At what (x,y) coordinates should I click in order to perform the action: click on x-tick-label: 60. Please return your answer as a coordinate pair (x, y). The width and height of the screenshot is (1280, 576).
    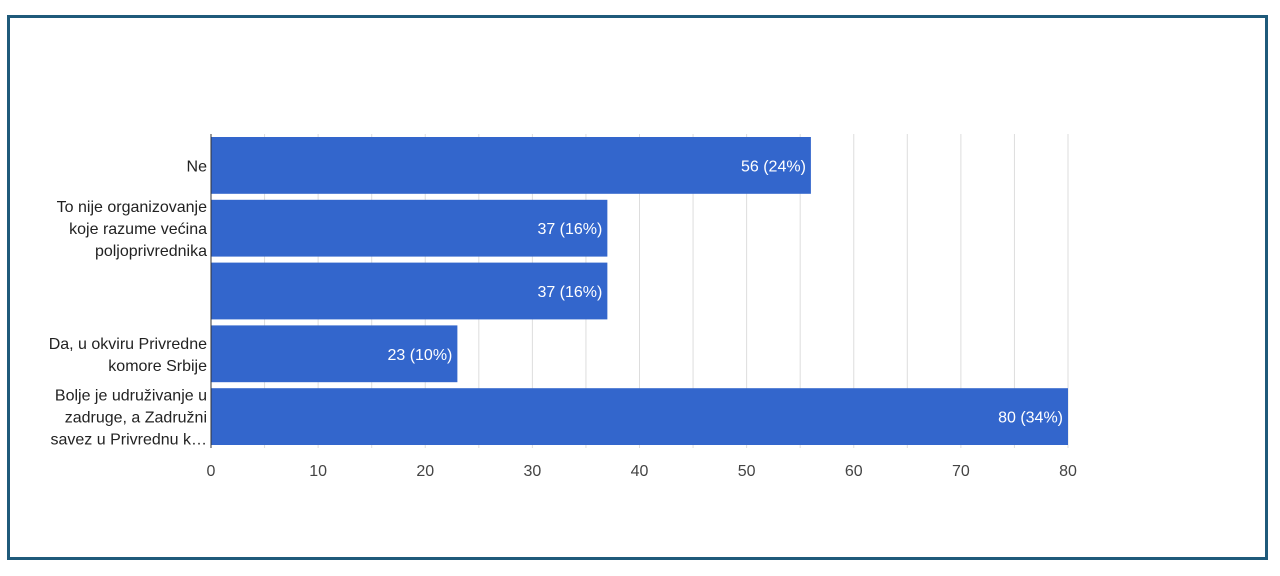
    Looking at the image, I should click on (854, 471).